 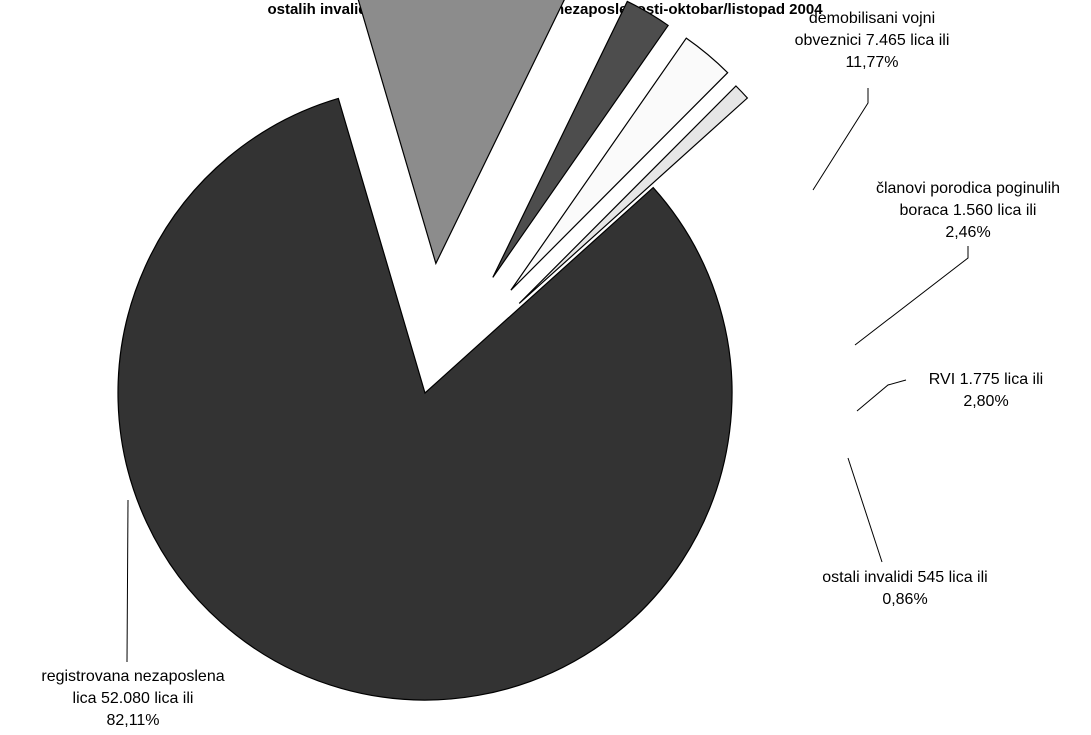 What do you see at coordinates (871, 62) in the screenshot?
I see `slice-label-line: 11,77%` at bounding box center [871, 62].